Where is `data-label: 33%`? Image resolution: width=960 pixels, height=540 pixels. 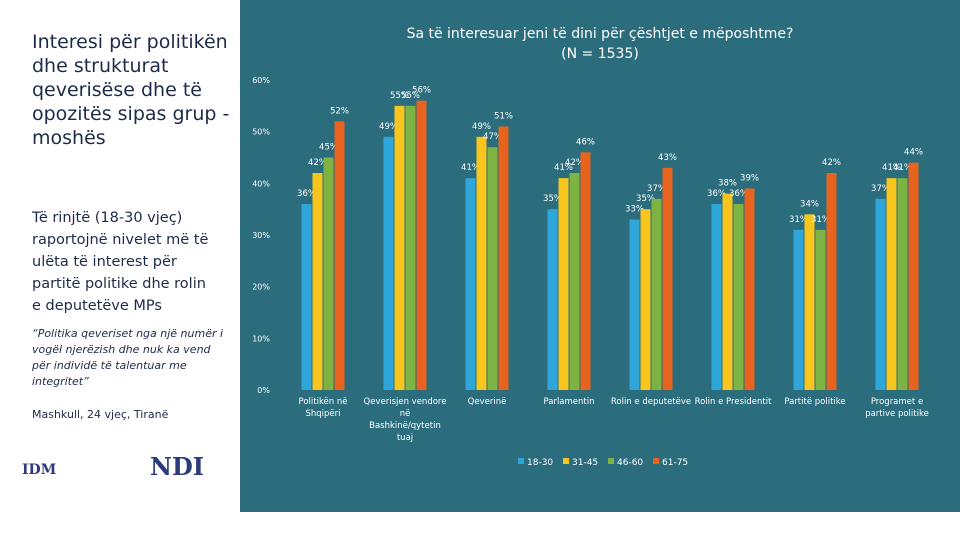 data-label: 33% is located at coordinates (634, 210).